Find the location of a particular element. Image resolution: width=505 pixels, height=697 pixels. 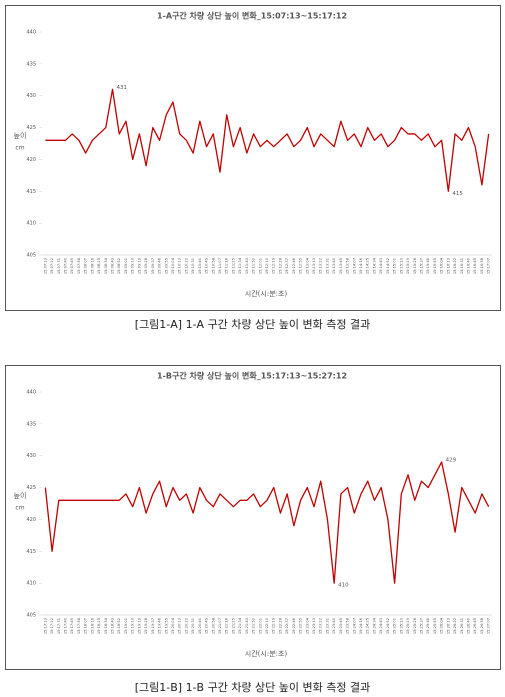

y-axis-label: 높이 is located at coordinates (20, 135).